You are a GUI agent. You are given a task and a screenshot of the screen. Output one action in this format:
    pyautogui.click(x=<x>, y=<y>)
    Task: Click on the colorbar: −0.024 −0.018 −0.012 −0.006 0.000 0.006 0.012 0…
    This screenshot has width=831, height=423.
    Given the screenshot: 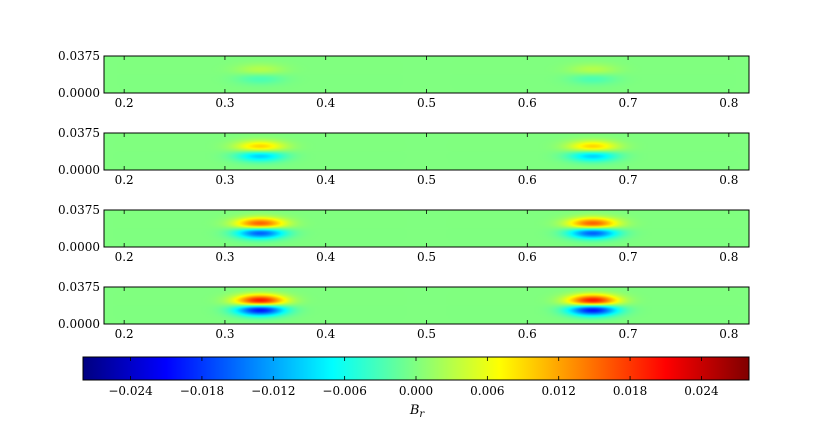 What is the action you would take?
    pyautogui.click(x=416, y=388)
    